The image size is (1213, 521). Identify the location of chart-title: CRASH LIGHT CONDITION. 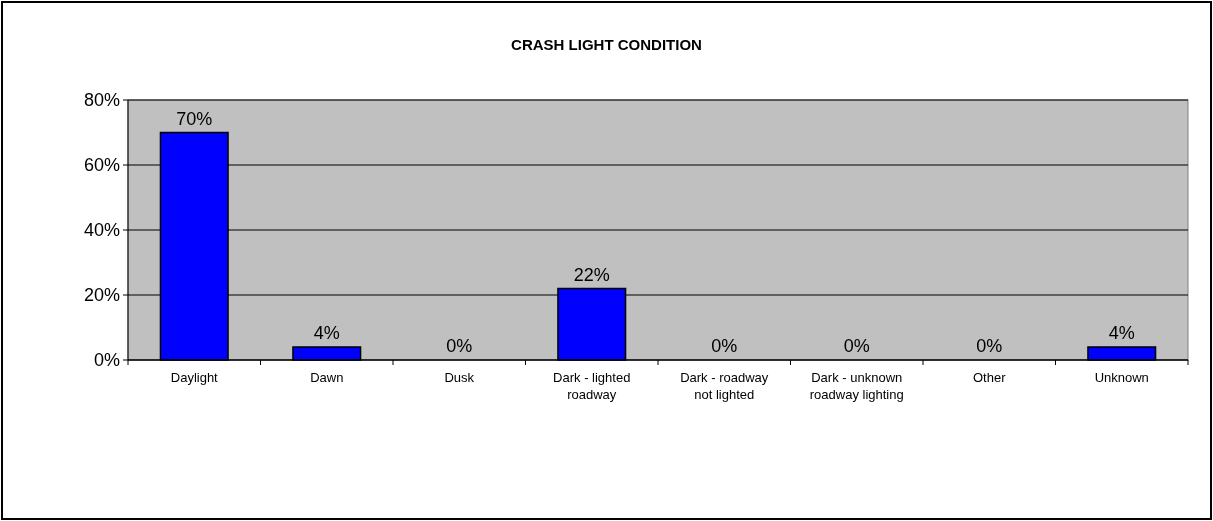
(606, 44).